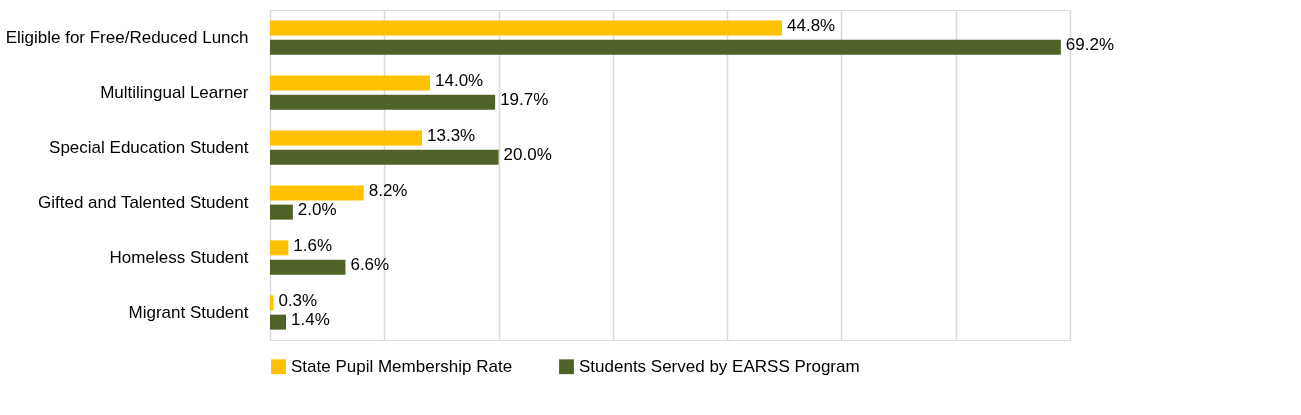 The image size is (1301, 415). I want to click on data-label: 0.3%, so click(298, 300).